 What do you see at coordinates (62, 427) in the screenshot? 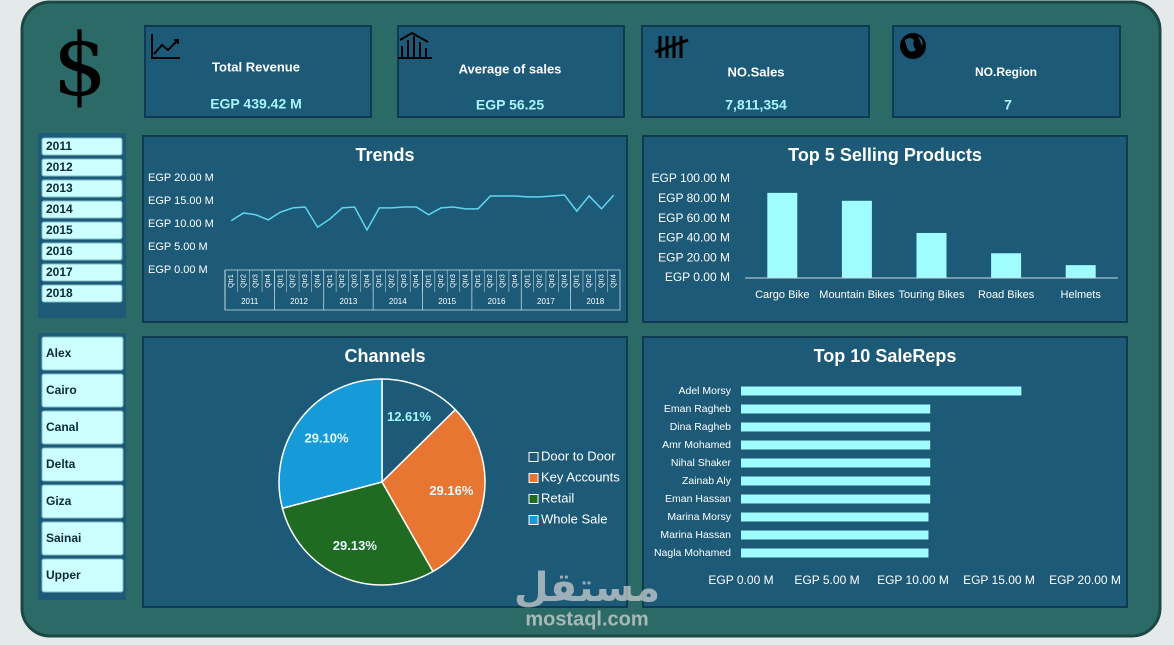
I see `region-button-label: Canal` at bounding box center [62, 427].